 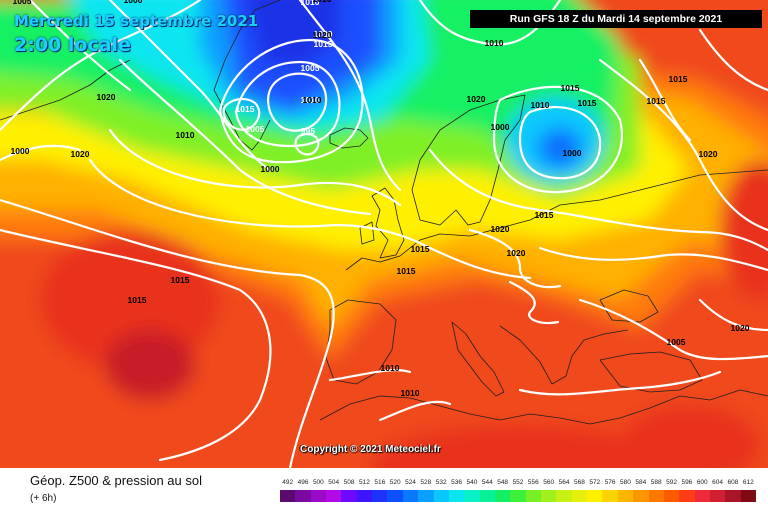 What do you see at coordinates (748, 482) in the screenshot?
I see `colorbar-tick: 612` at bounding box center [748, 482].